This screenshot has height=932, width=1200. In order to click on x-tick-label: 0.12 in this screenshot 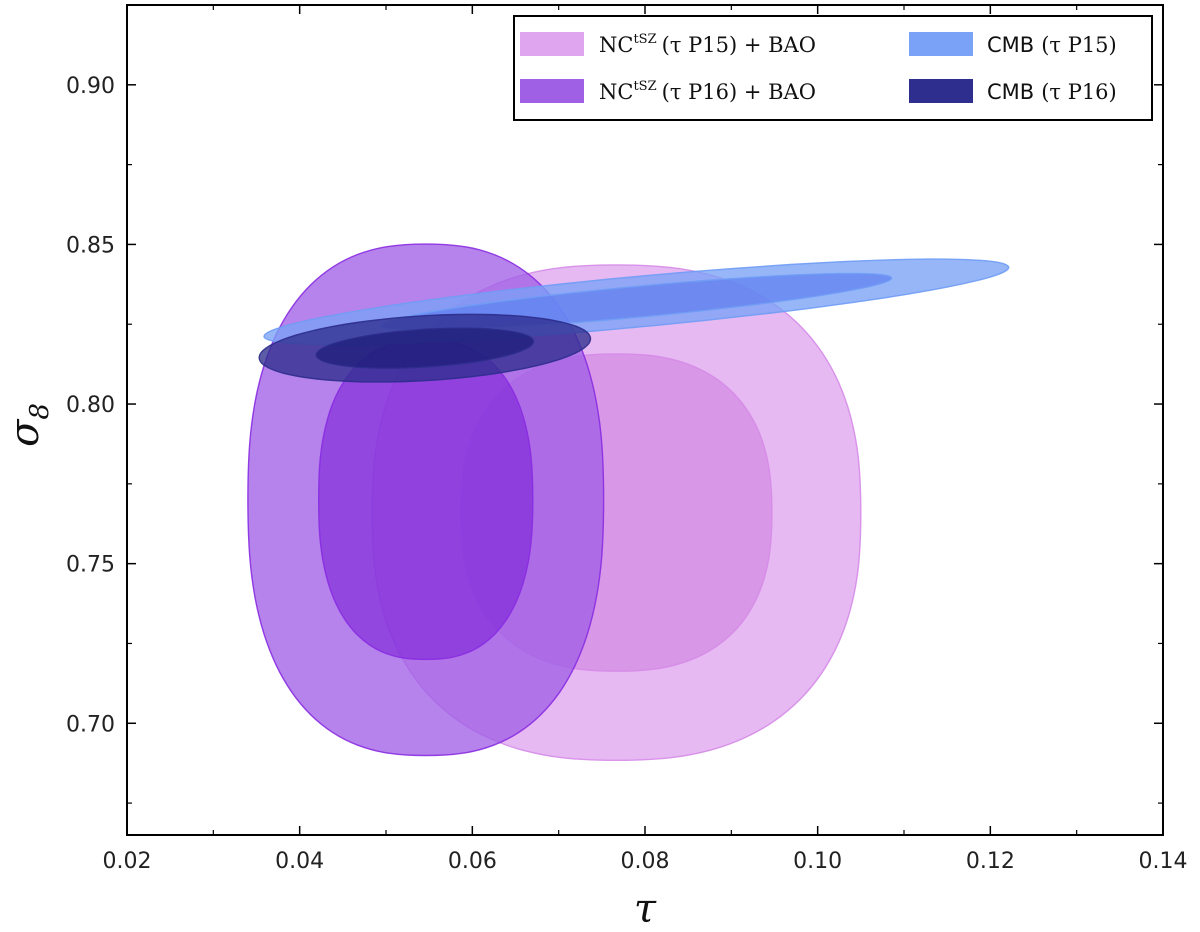, I will do `click(990, 861)`.